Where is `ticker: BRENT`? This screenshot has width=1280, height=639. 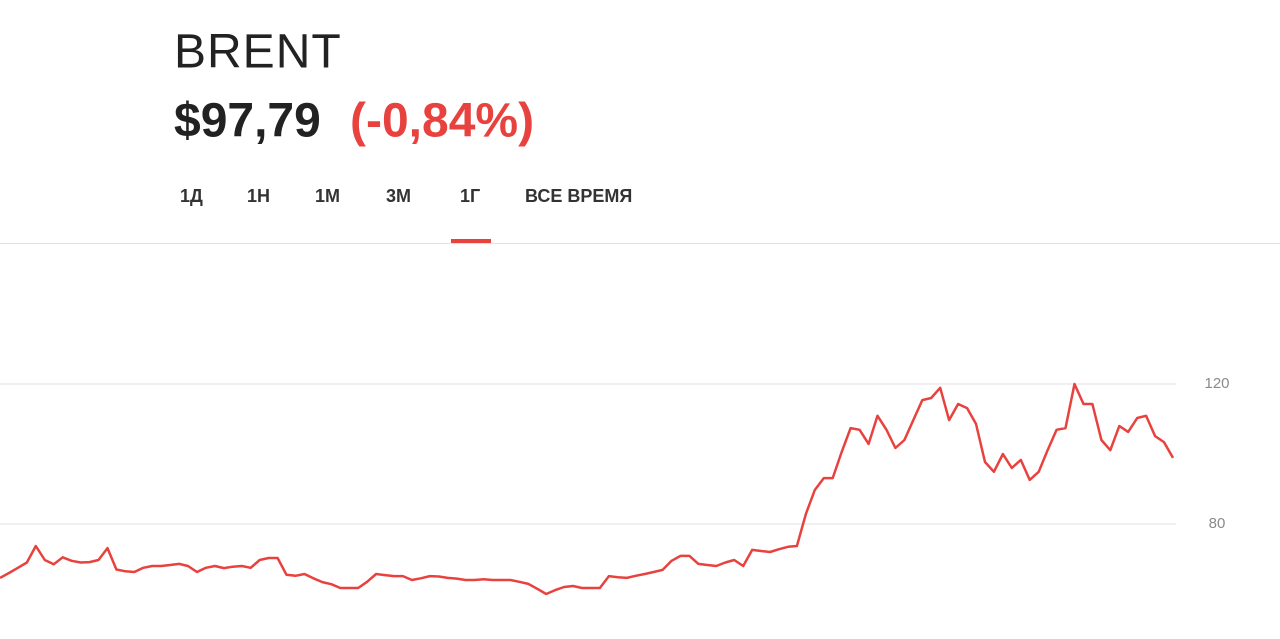 ticker: BRENT is located at coordinates (258, 52).